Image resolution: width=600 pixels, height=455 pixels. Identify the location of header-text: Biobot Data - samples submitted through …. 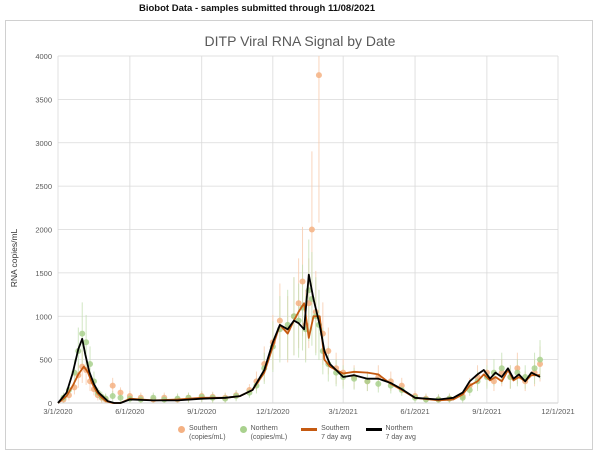
(257, 8).